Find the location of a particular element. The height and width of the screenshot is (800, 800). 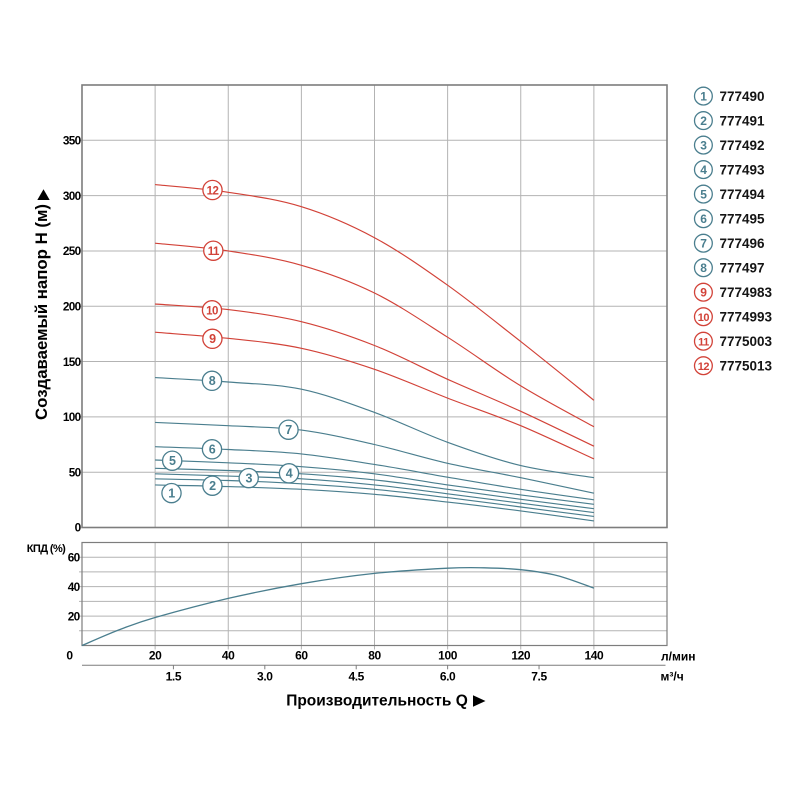

svg-text: 50 is located at coordinates (75, 472).